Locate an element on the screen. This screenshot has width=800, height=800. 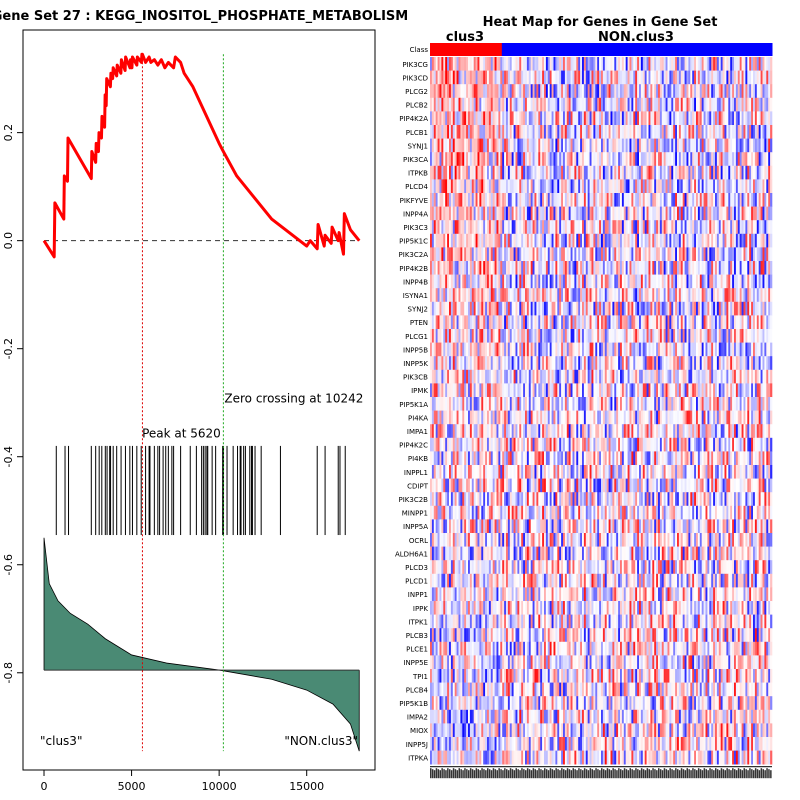
enrichment-score-line is located at coordinates (201, 155).